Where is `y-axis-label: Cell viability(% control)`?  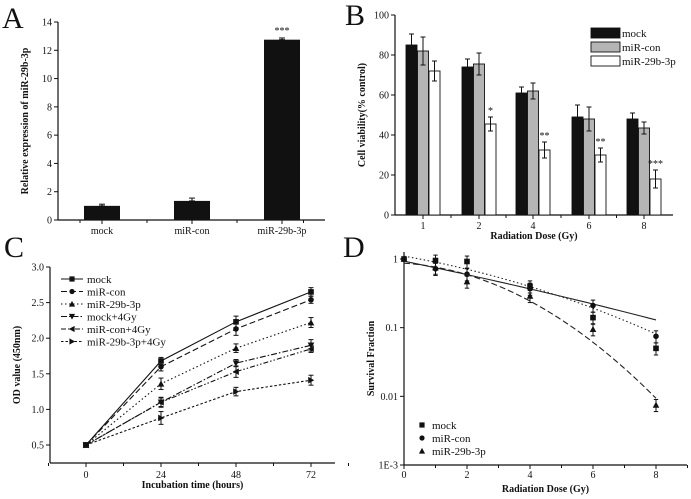 y-axis-label: Cell viability(% control) is located at coordinates (362, 115).